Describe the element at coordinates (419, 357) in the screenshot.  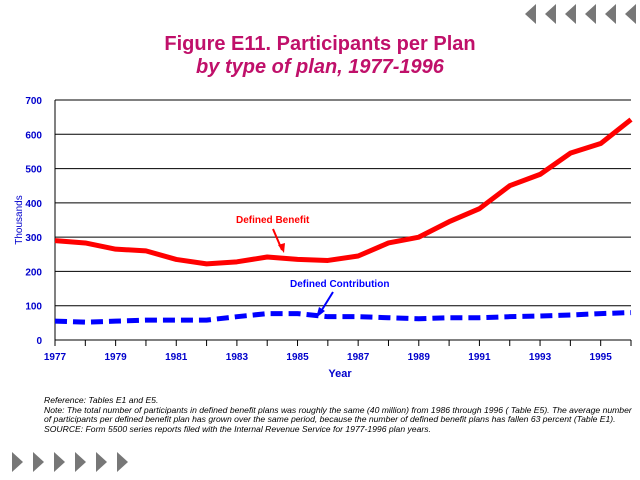
I see `x-tick-label: 1989` at that location.